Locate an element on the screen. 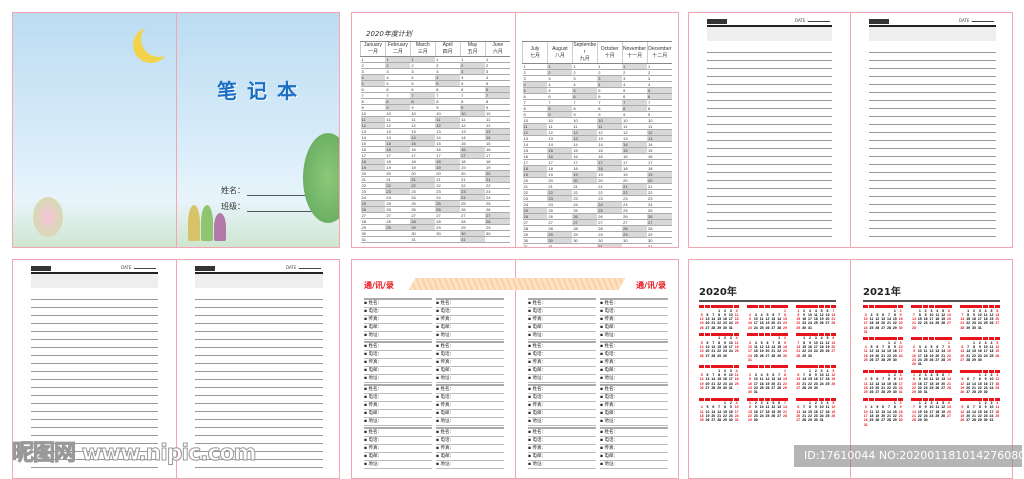  day-cell: 19 is located at coordinates (473, 167).